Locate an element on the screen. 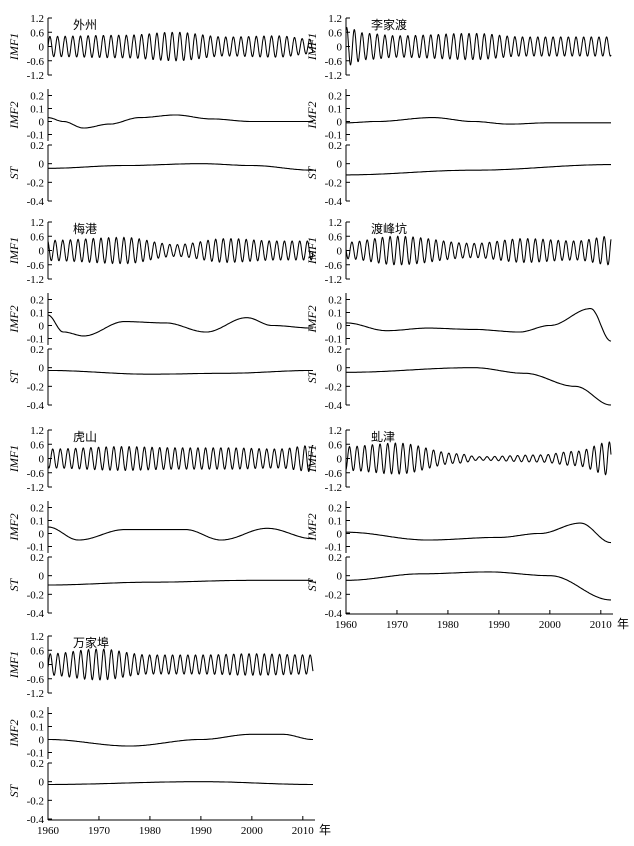 The width and height of the screenshot is (634, 846). x-tick-label: 1970 is located at coordinates (397, 625).